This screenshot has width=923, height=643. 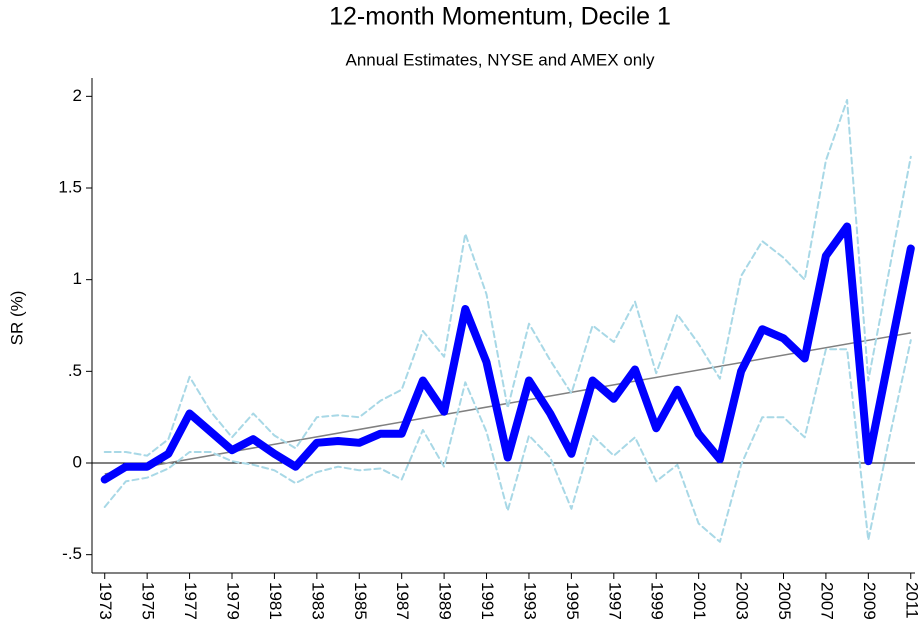 What do you see at coordinates (699, 601) in the screenshot?
I see `x-tick-label: 2001` at bounding box center [699, 601].